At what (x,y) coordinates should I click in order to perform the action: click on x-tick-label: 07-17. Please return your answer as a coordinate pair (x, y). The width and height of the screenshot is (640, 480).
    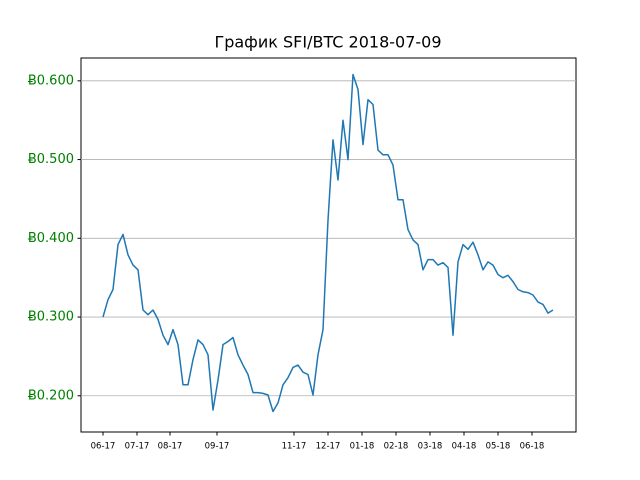
    Looking at the image, I should click on (137, 447).